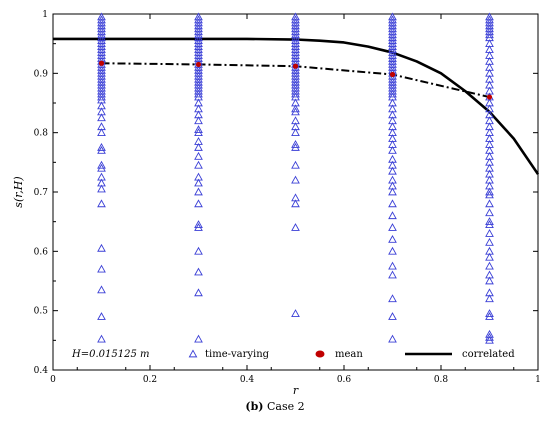  I want to click on y-tick-label: 1, so click(45, 15).